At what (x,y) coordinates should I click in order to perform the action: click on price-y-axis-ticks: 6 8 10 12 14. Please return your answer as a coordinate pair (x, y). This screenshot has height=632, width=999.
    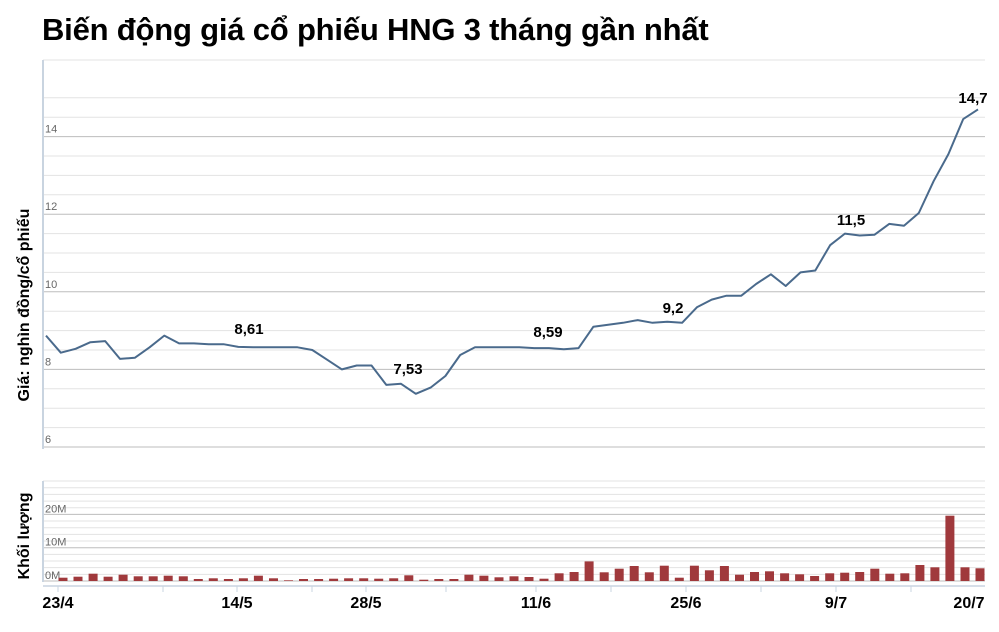
    Looking at the image, I should click on (51, 285).